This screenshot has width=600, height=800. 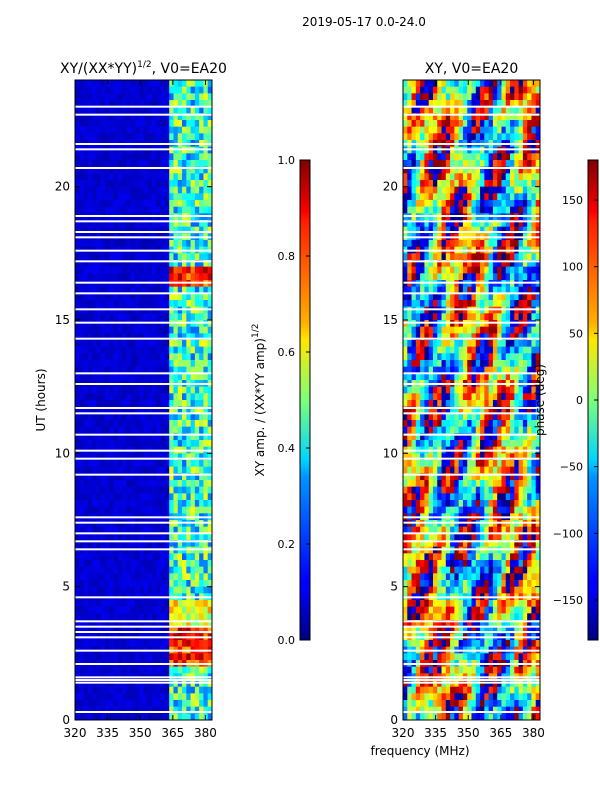 I want to click on flagged-row, so click(x=143, y=114).